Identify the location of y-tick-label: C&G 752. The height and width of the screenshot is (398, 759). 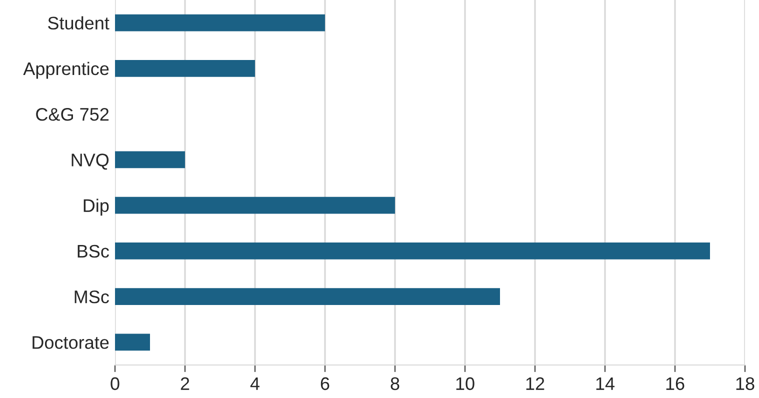
(72, 114).